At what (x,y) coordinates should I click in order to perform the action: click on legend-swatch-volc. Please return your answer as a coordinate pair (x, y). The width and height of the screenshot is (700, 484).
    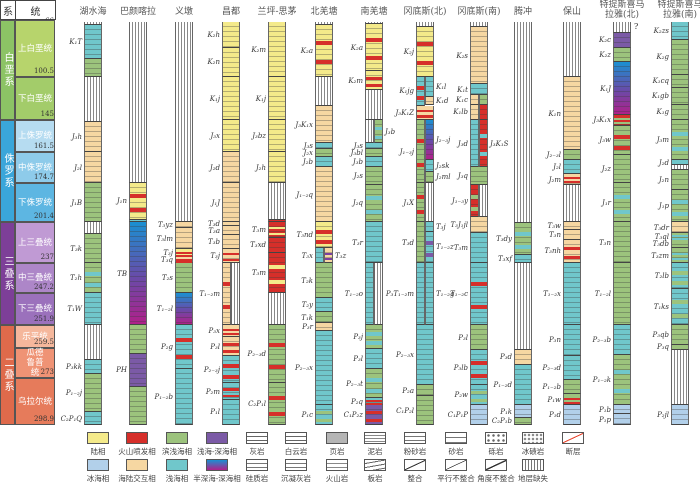
    Looking at the image, I should click on (137, 438).